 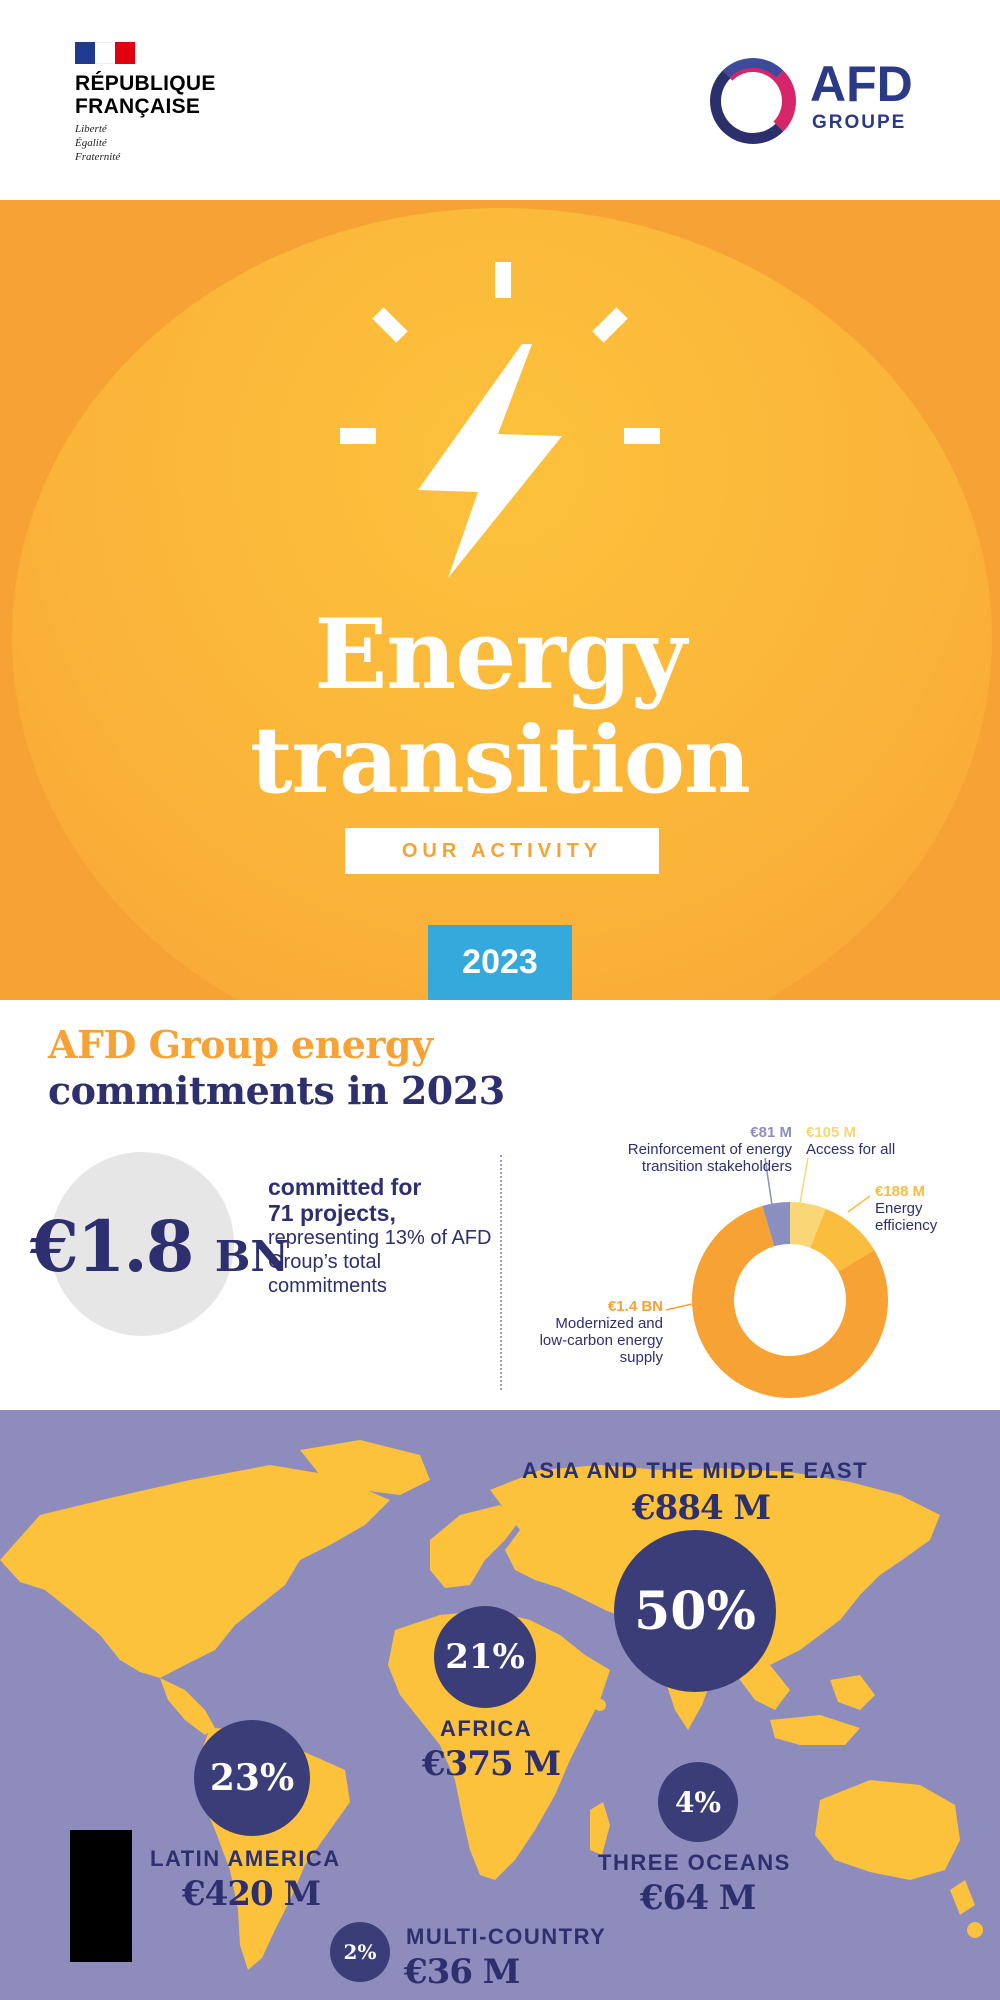 I want to click on donut-slice-efficiency, so click(x=842, y=1240).